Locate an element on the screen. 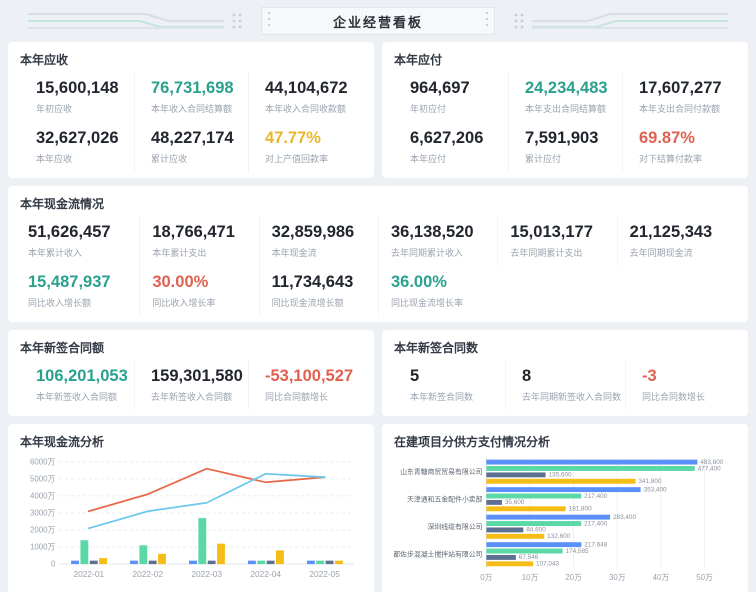  svg-text: 2022-03 is located at coordinates (206, 574).